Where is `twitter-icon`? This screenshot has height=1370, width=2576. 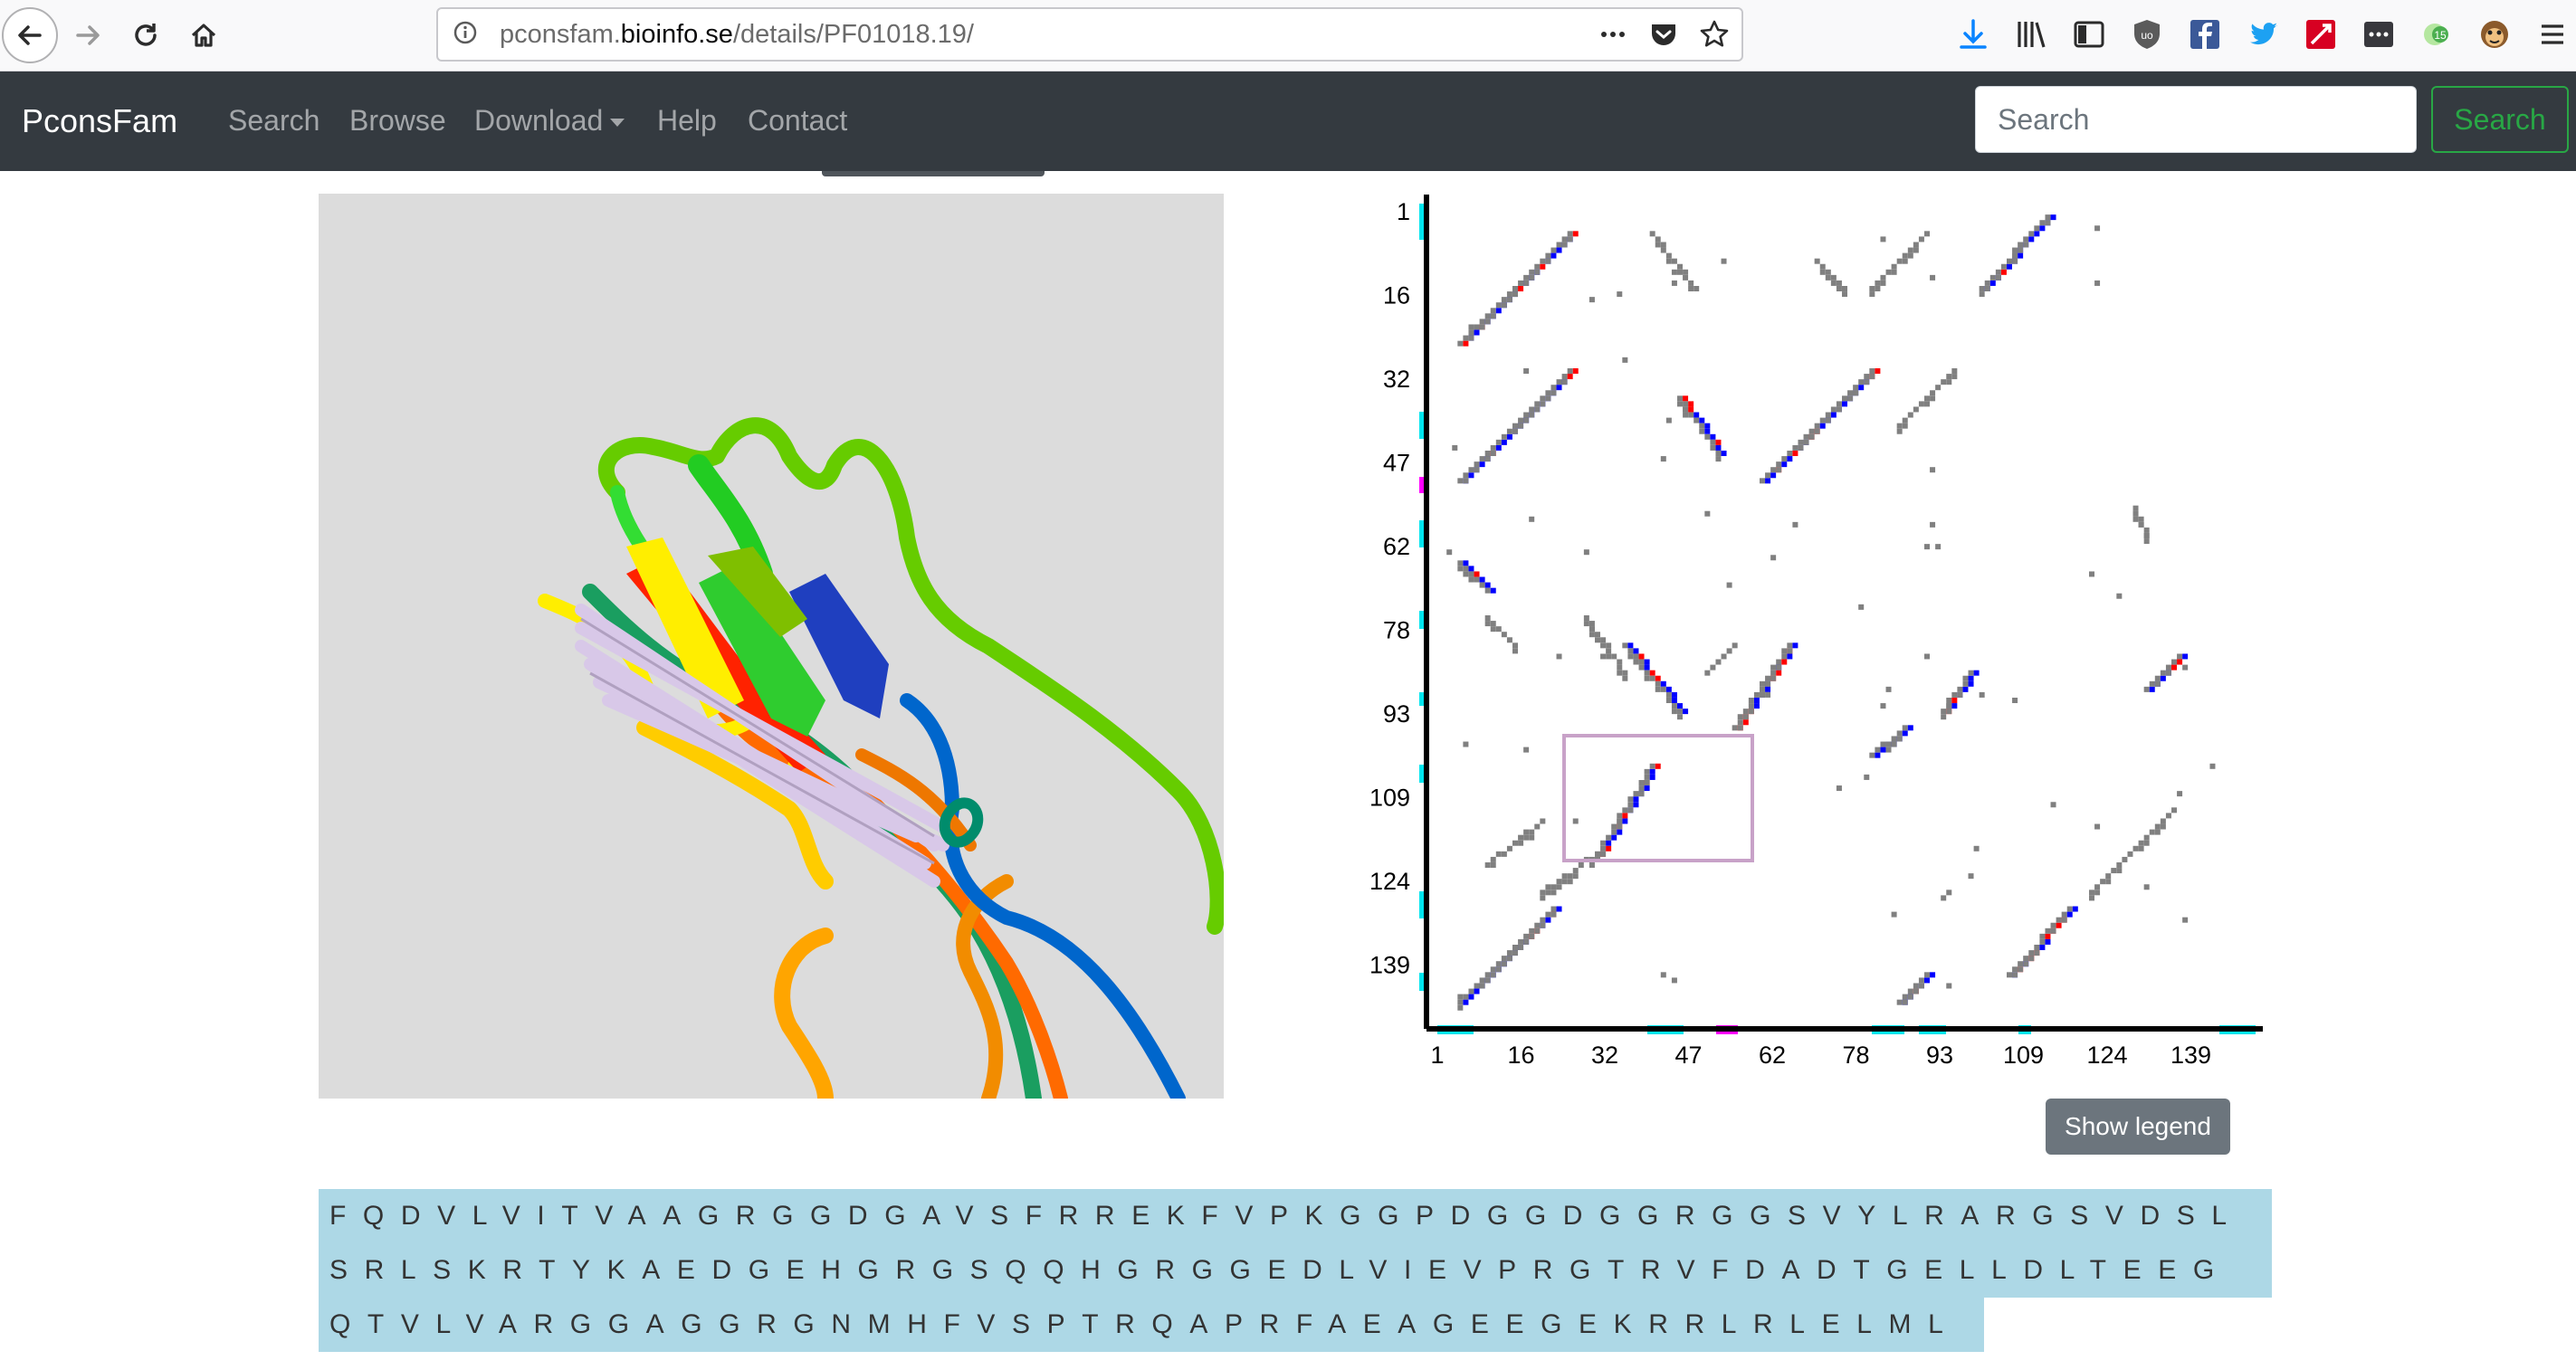
twitter-icon is located at coordinates (2263, 34).